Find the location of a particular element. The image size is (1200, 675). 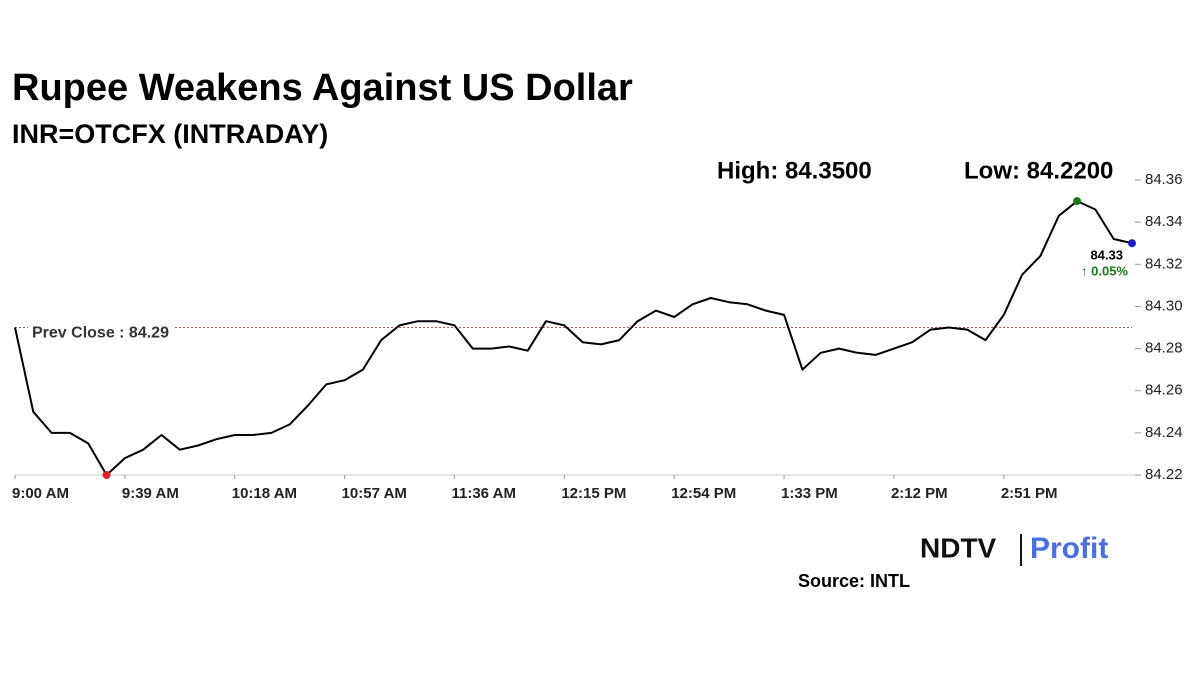

x-tick-label: 12:54 PM is located at coordinates (703, 493).